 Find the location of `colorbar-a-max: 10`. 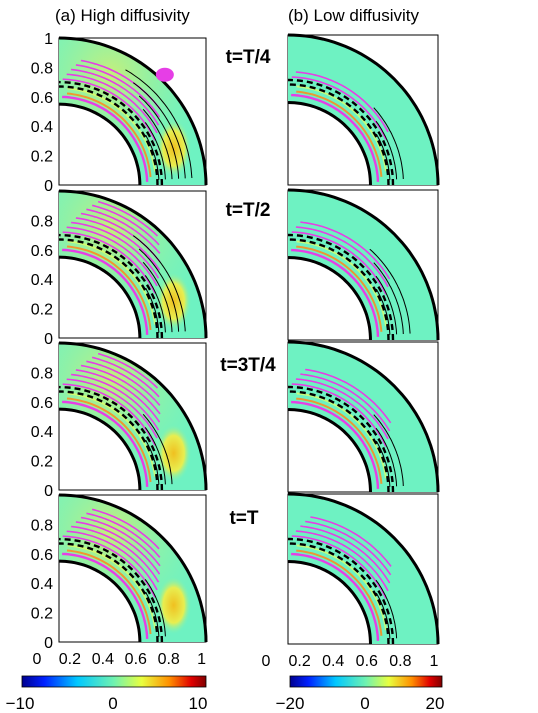

colorbar-a-max: 10 is located at coordinates (198, 703).